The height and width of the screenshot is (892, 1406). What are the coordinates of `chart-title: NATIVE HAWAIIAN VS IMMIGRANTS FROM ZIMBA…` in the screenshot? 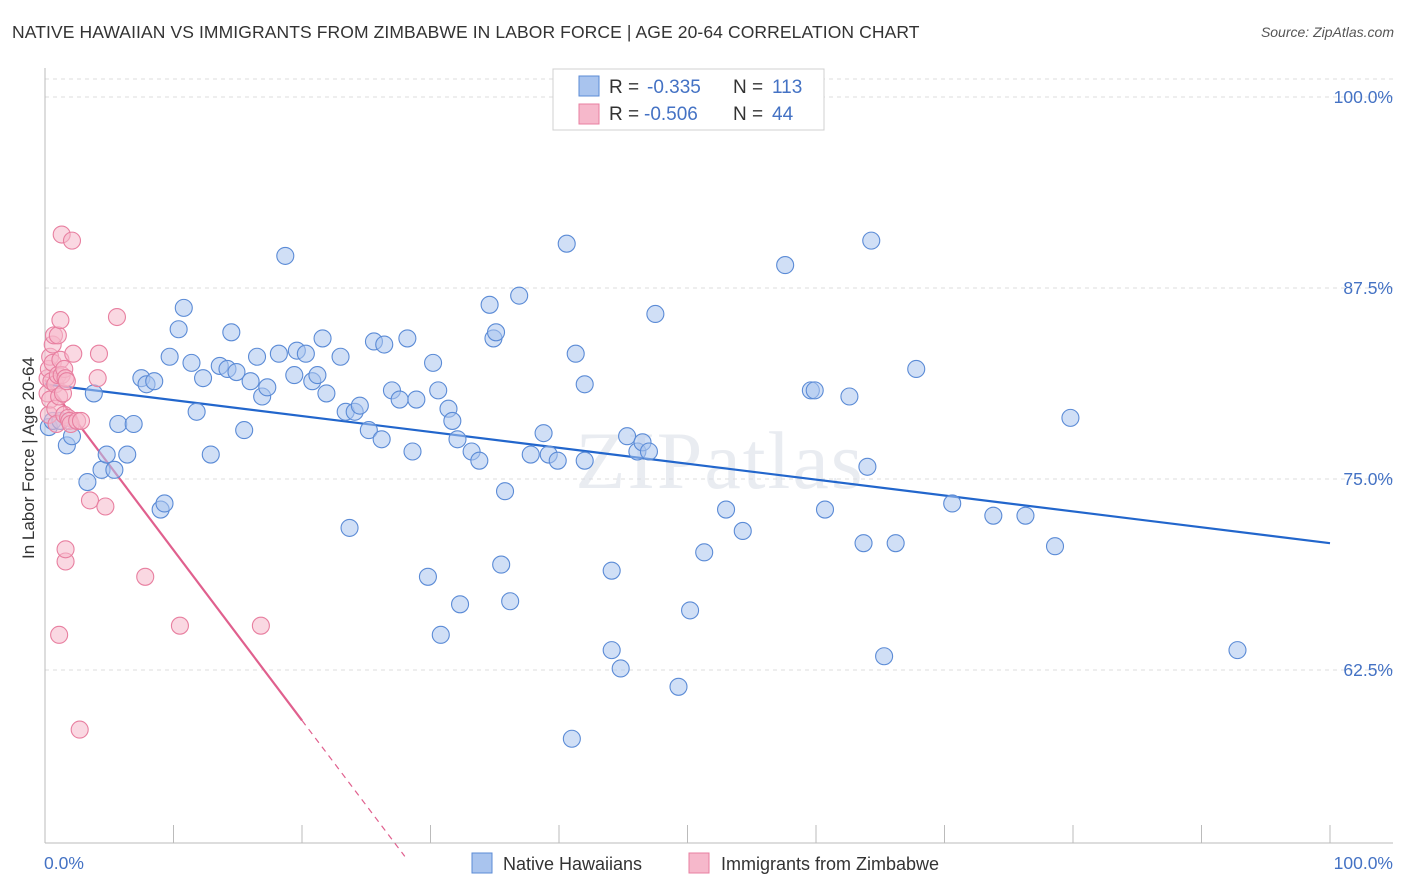 It's located at (466, 32).